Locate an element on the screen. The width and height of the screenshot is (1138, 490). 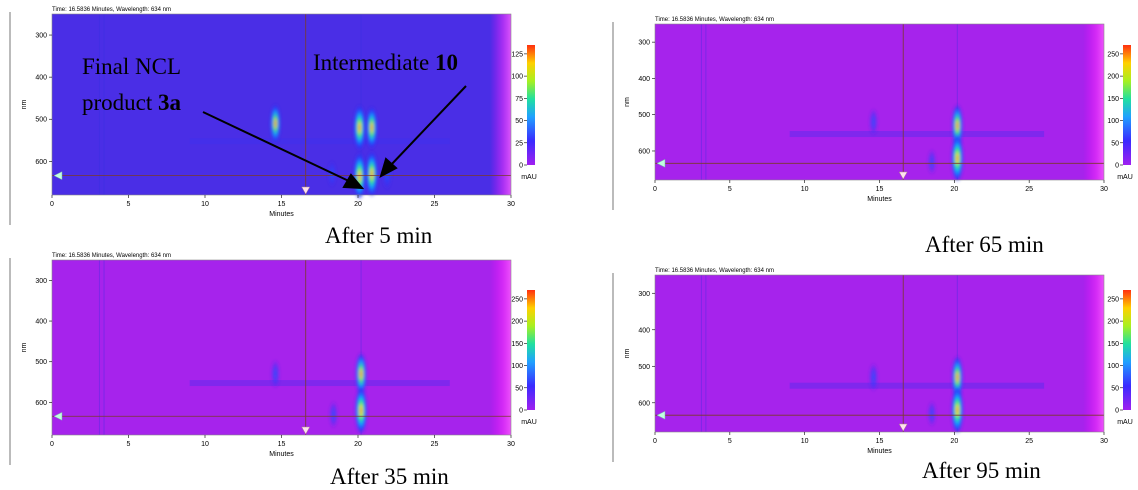
colorbar is located at coordinates (531, 105).